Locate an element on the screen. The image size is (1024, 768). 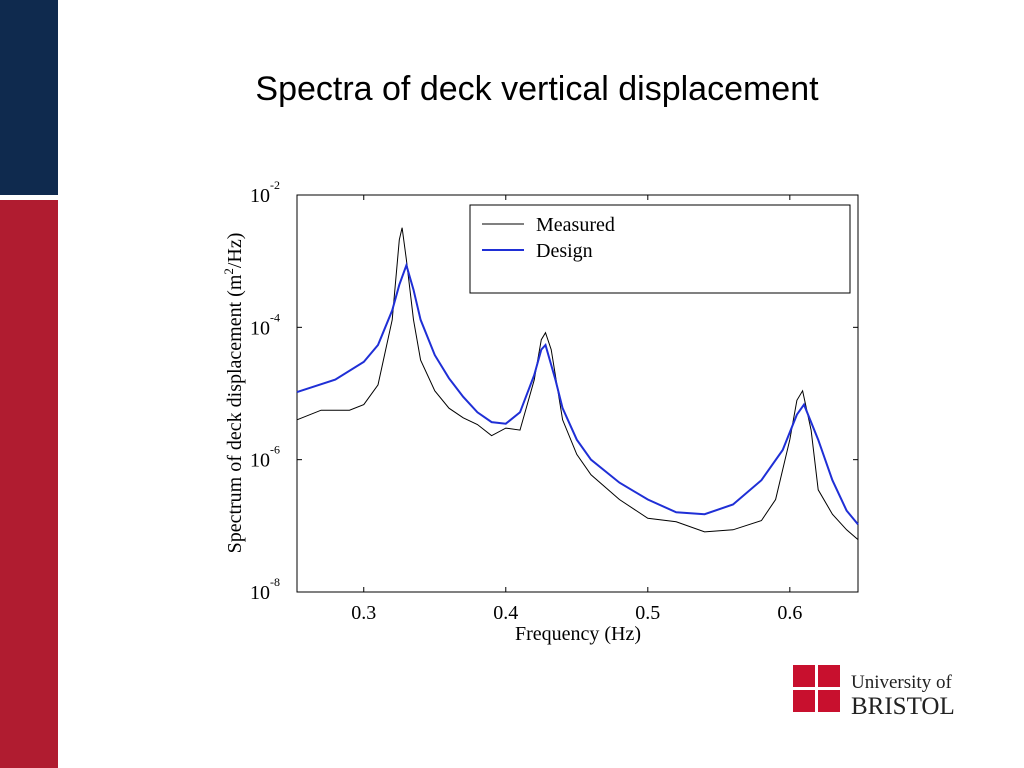
x-tick-label: 0.5 is located at coordinates (647, 613).